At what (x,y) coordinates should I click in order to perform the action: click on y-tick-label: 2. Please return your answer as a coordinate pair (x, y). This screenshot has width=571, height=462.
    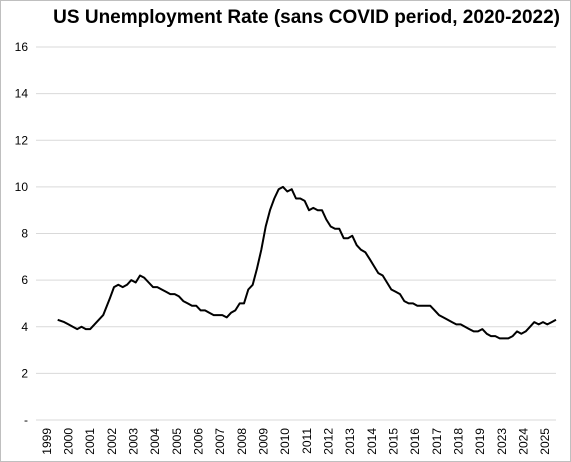
    Looking at the image, I should click on (24, 373).